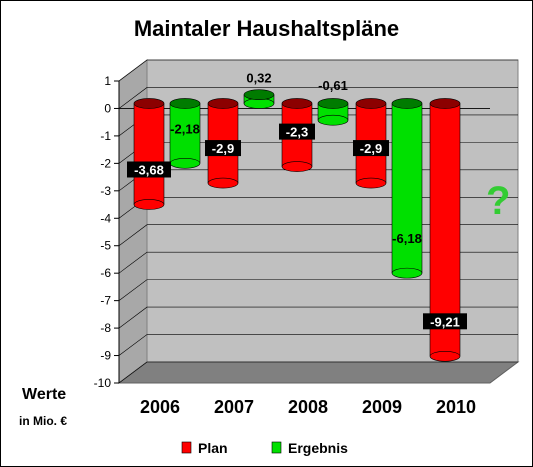 This screenshot has height=467, width=533. I want to click on x-category-label: 2007, so click(234, 407).